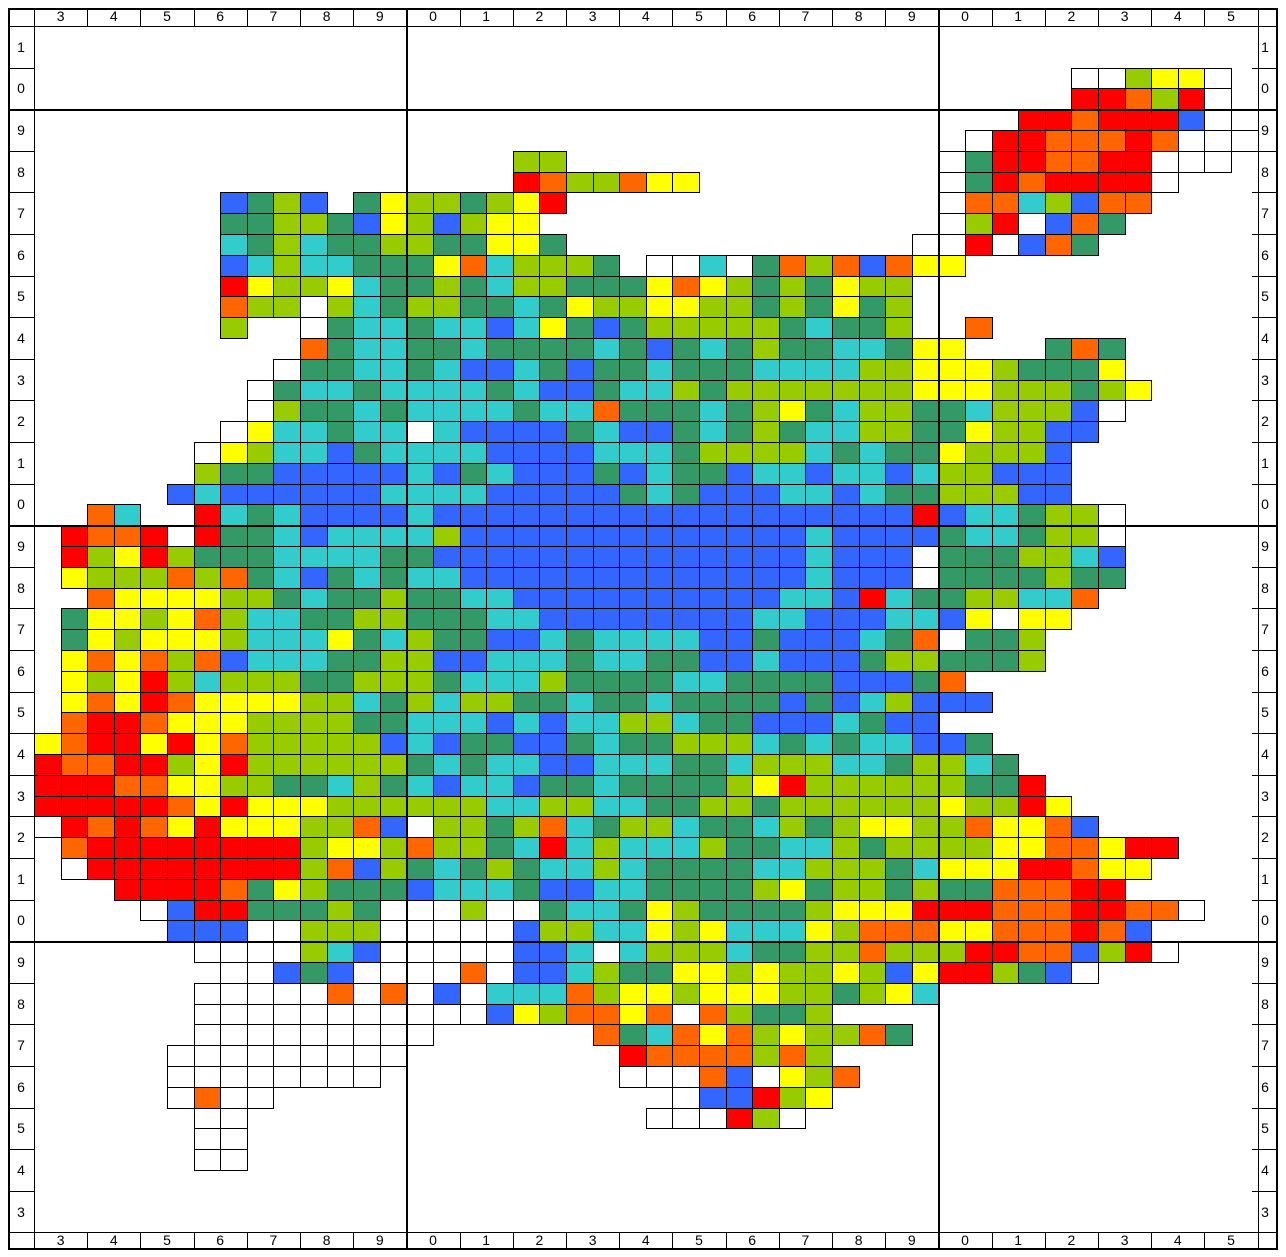  Describe the element at coordinates (21, 1128) in the screenshot. I see `row-label-left: 5` at that location.